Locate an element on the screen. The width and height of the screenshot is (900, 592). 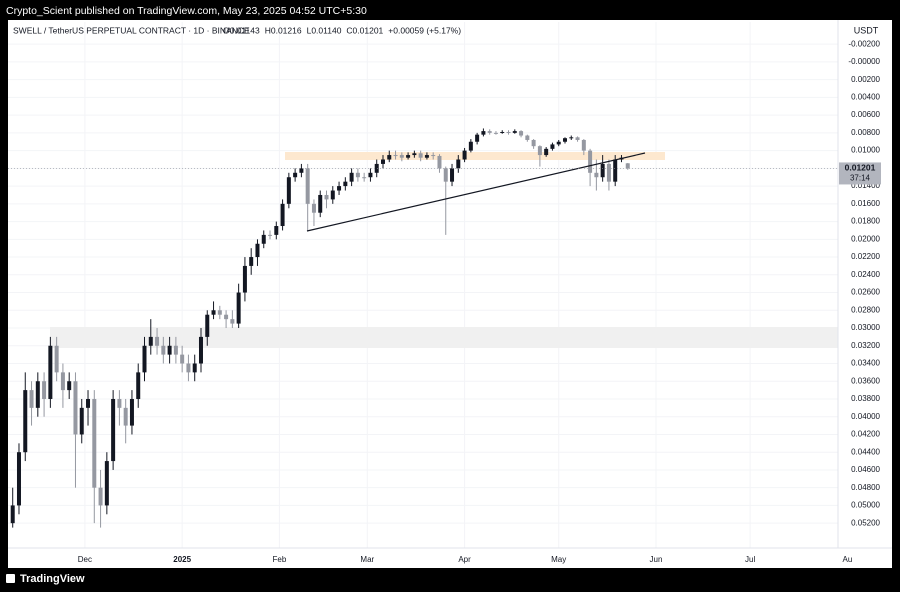
last-price-box is located at coordinates (860, 173).